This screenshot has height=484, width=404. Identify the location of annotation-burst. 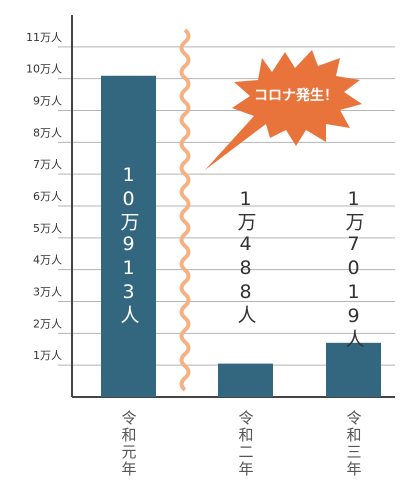
(283, 110).